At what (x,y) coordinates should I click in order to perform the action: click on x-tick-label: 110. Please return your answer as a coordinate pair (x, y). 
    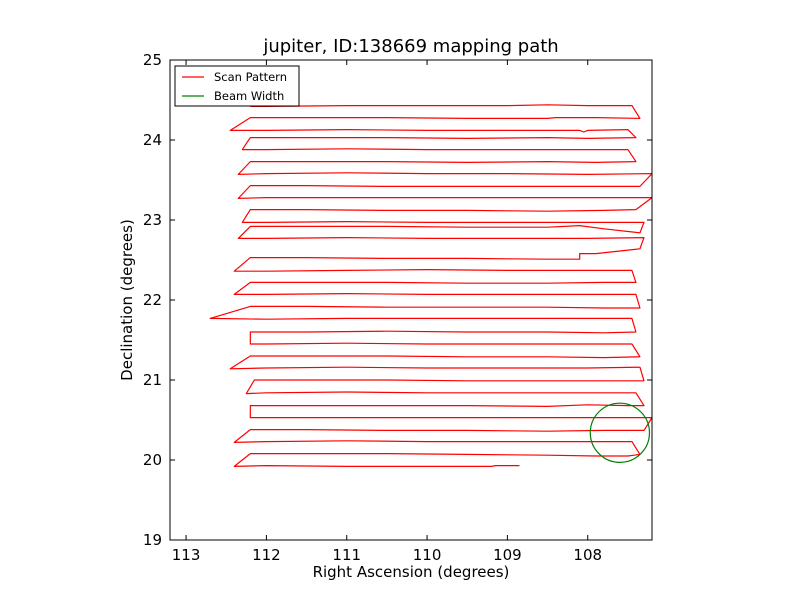
    Looking at the image, I should click on (427, 555).